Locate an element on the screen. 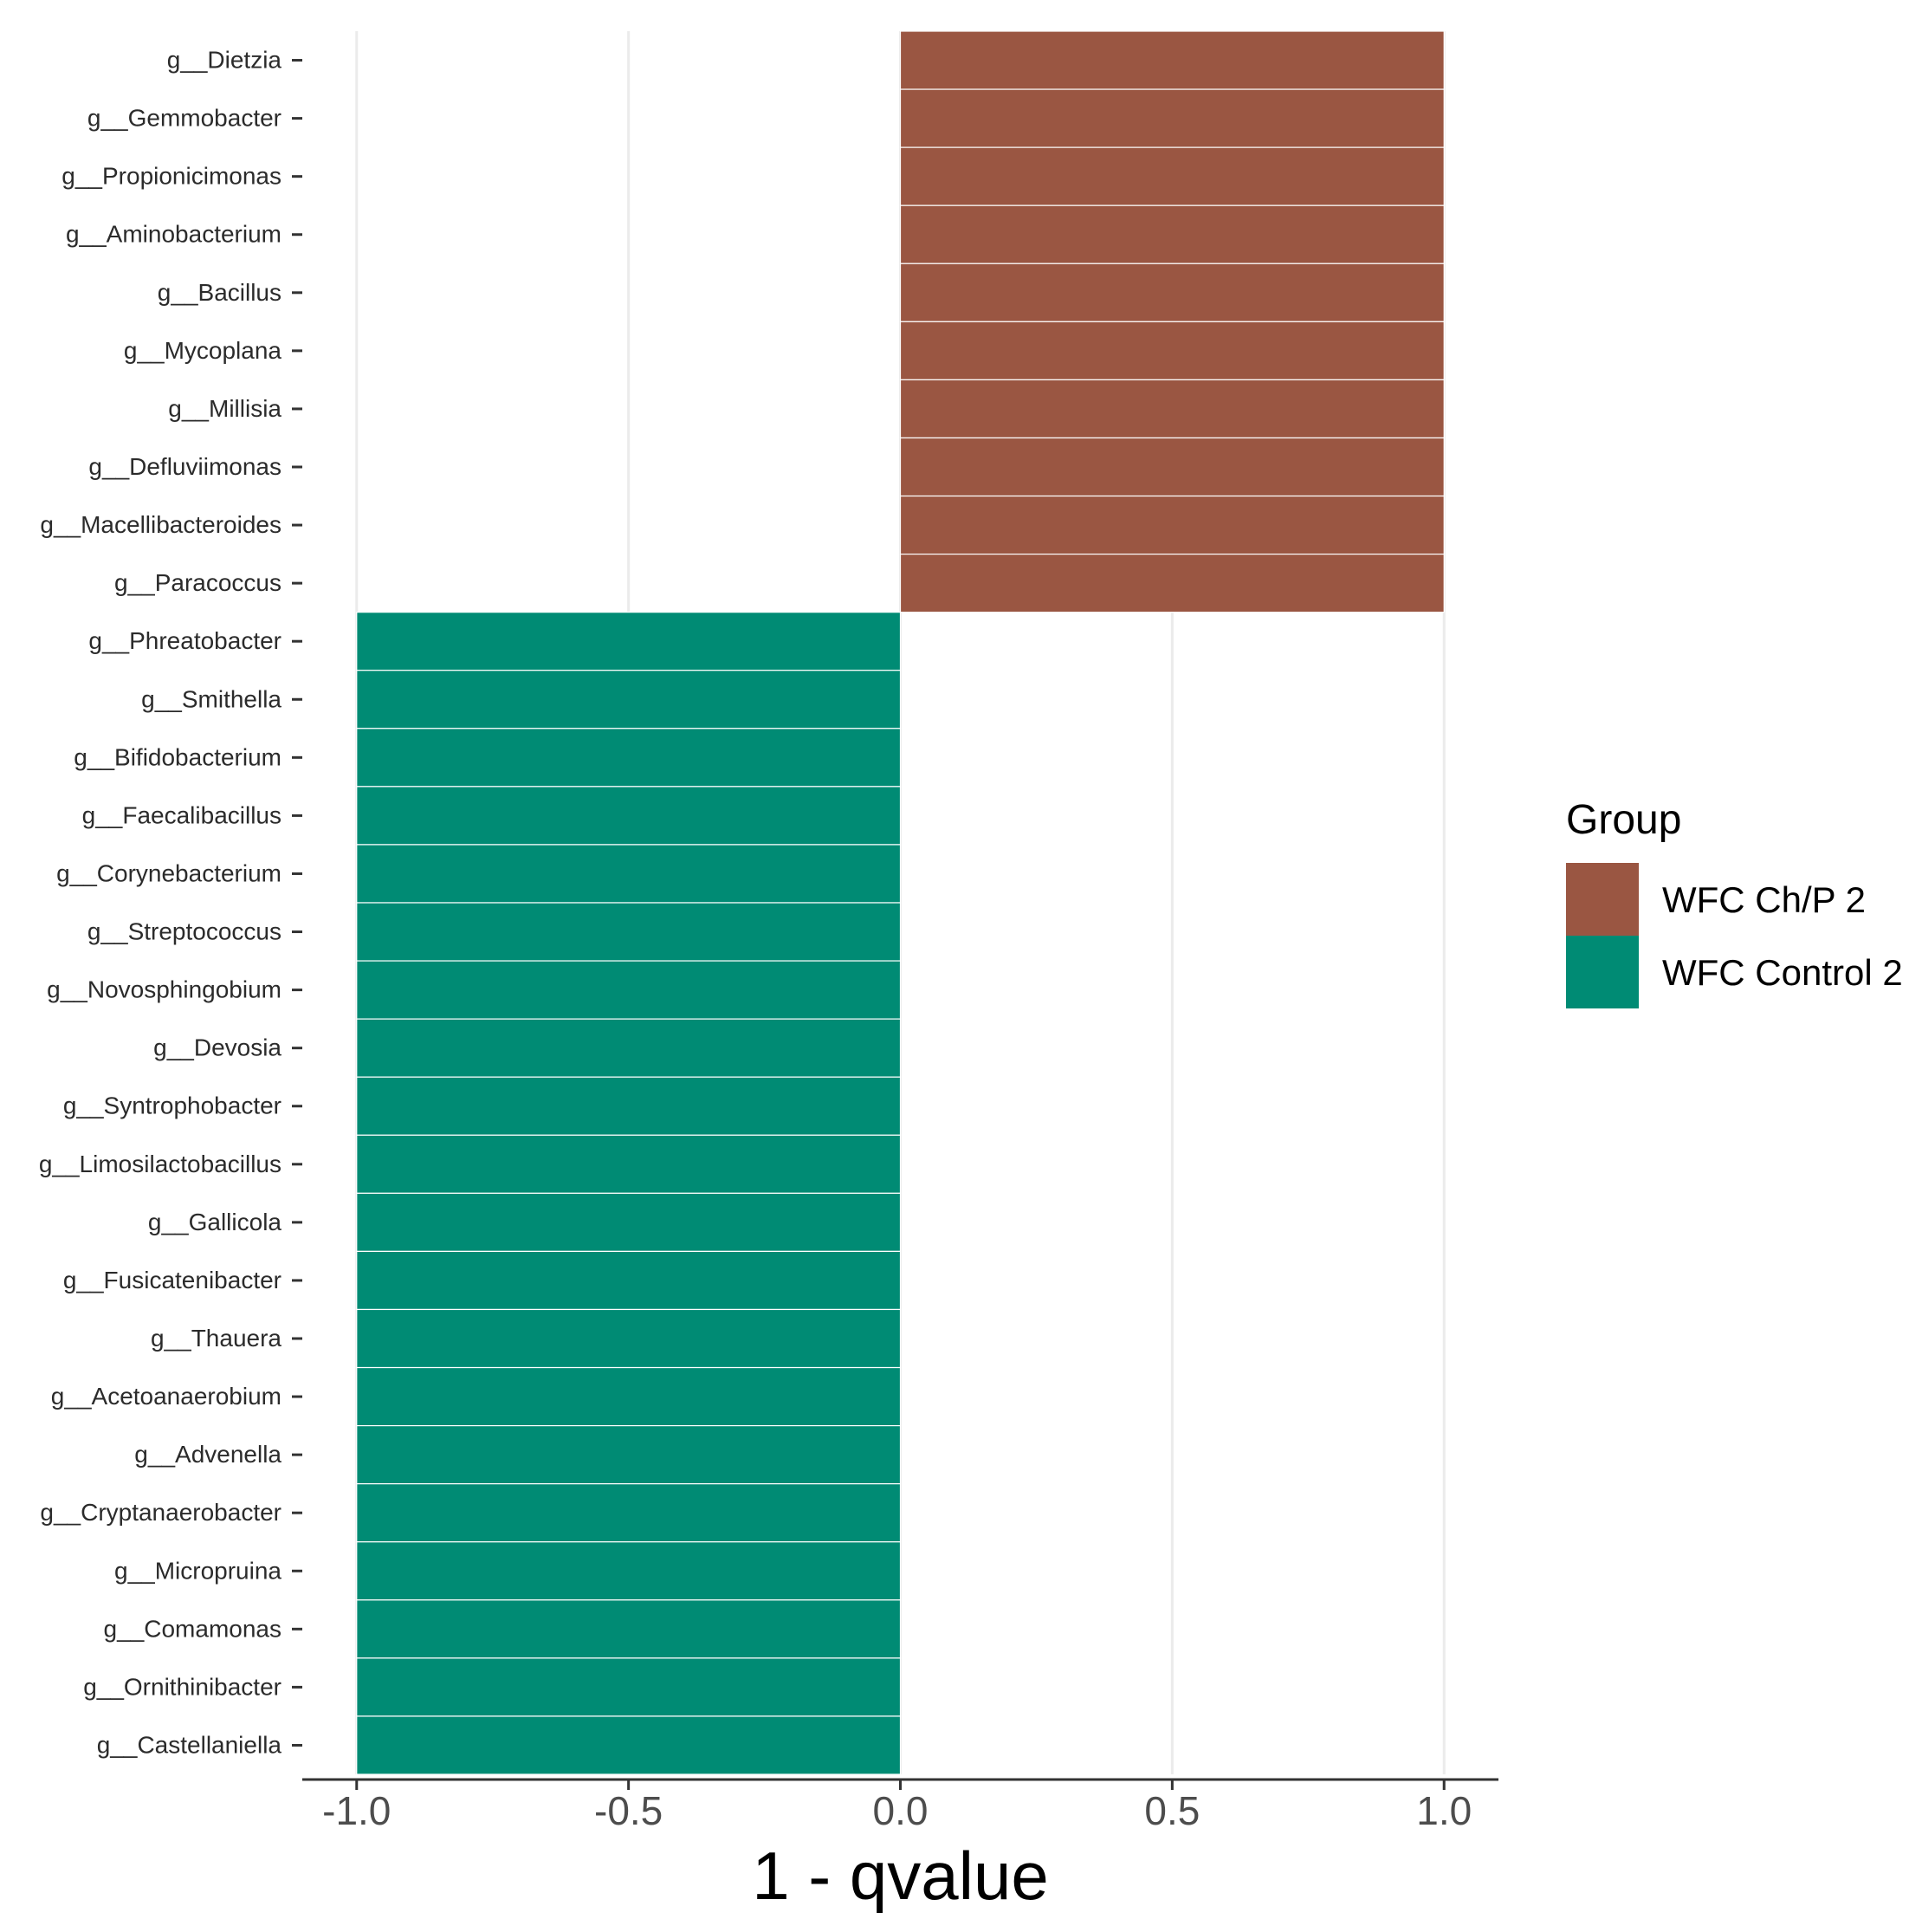 This screenshot has width=1922, height=1932. y-tick-label: g__Syntrophobacter is located at coordinates (172, 1105).